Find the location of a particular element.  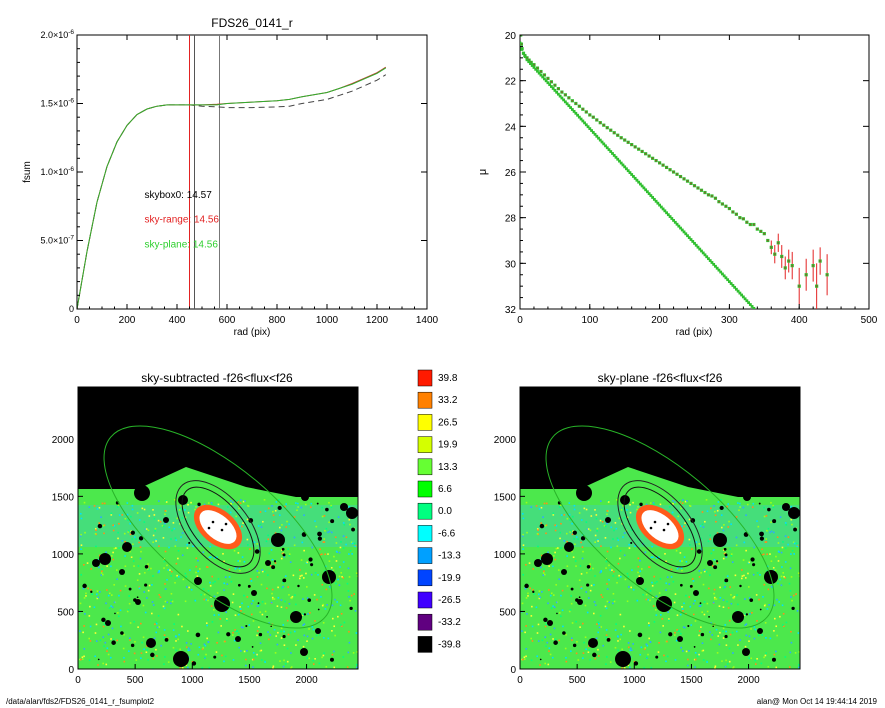

image-y-tick-label: 1500 is located at coordinates (505, 497).